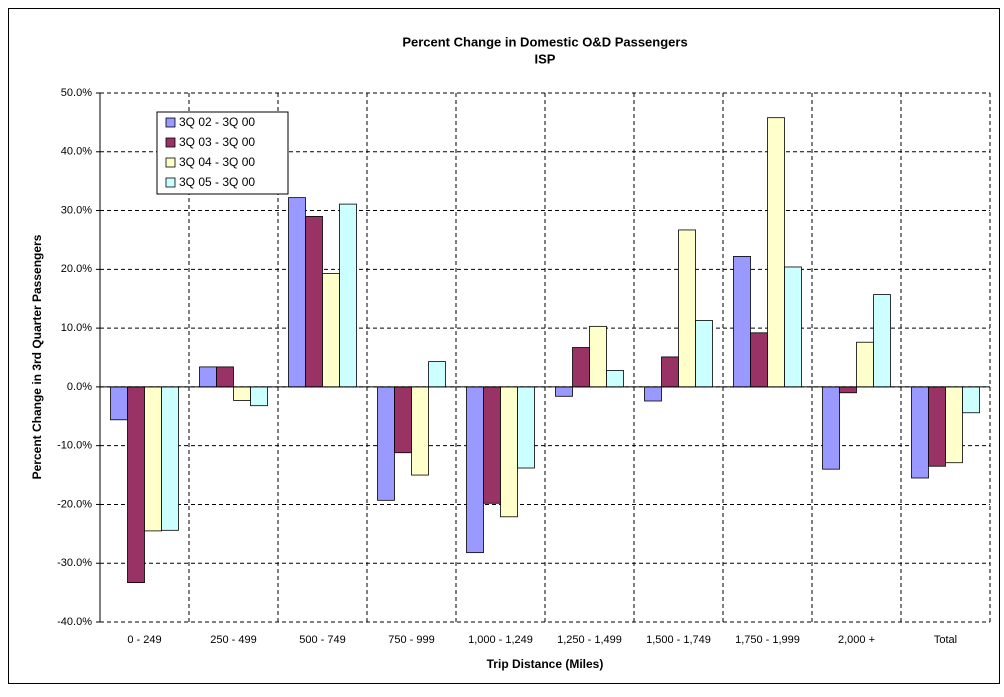 The width and height of the screenshot is (1004, 697). I want to click on x-tick-label: 0 - 249, so click(144, 640).